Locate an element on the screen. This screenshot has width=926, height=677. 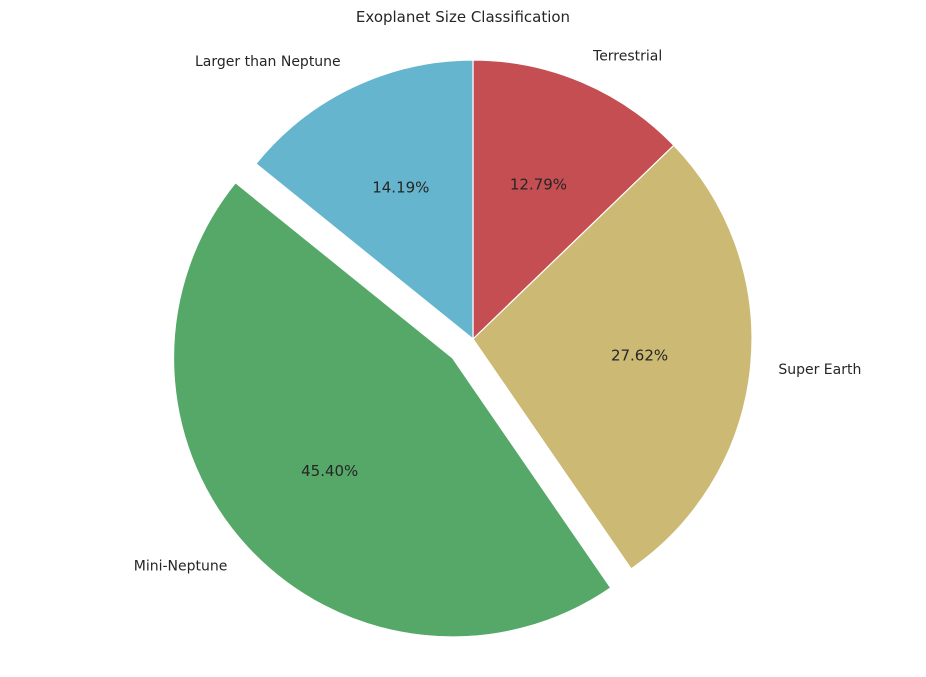
chart-title: Exoplanet Size Classification is located at coordinates (463, 17).